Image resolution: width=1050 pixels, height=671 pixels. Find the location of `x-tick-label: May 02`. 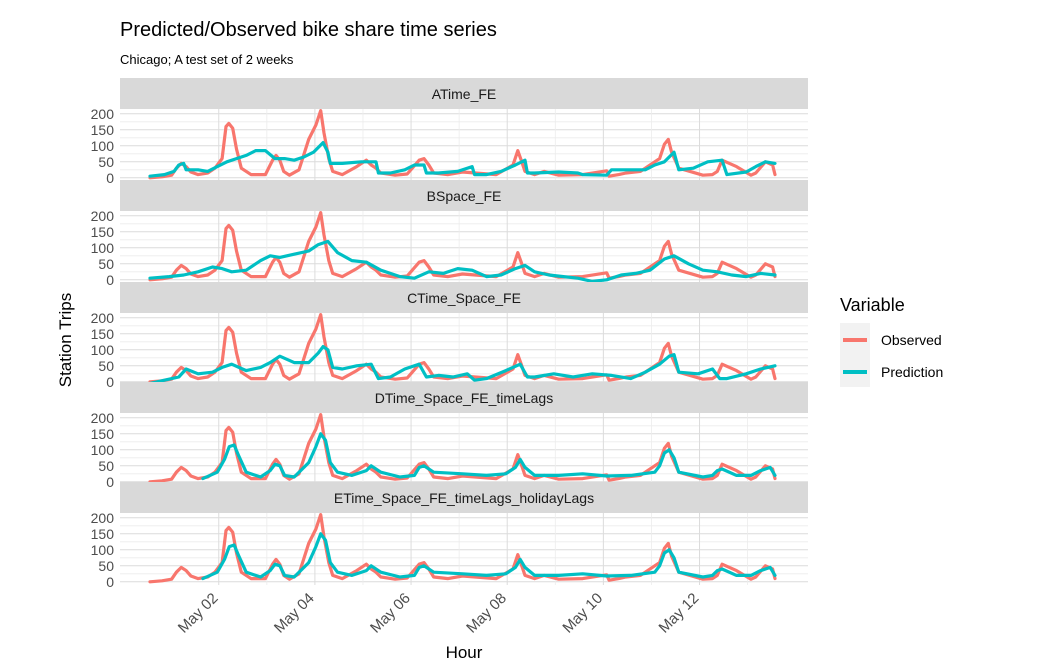

x-tick-label: May 02 is located at coordinates (198, 613).